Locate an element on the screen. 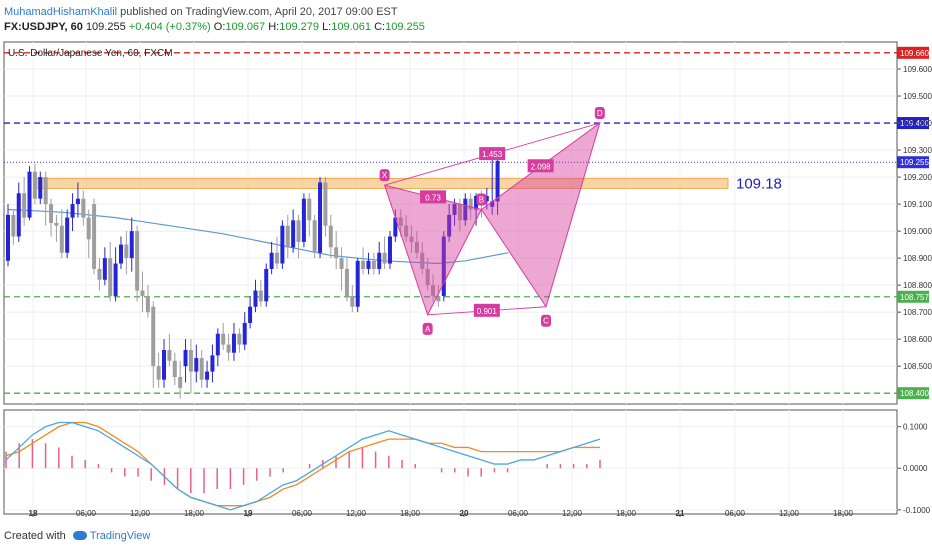  footer: Created with TradingView is located at coordinates (77, 536).